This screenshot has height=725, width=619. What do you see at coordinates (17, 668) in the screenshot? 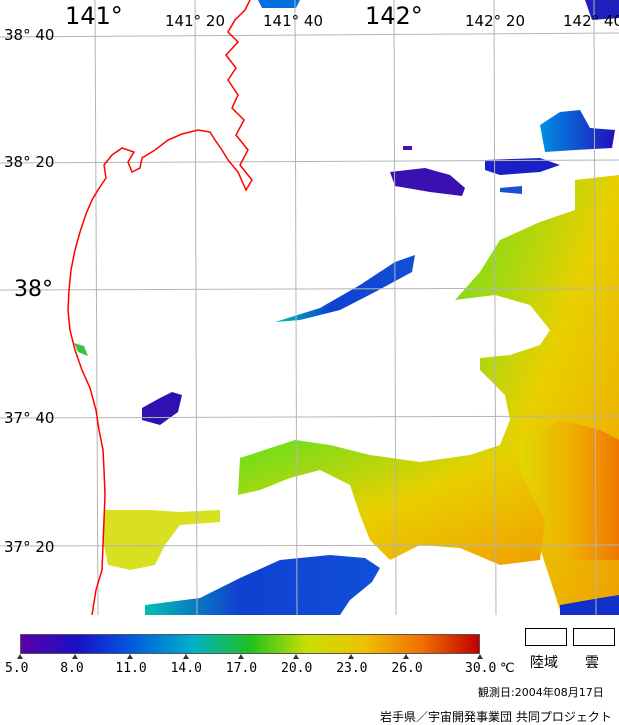
I see `color-bar-tick-label: 5.0` at bounding box center [17, 668].